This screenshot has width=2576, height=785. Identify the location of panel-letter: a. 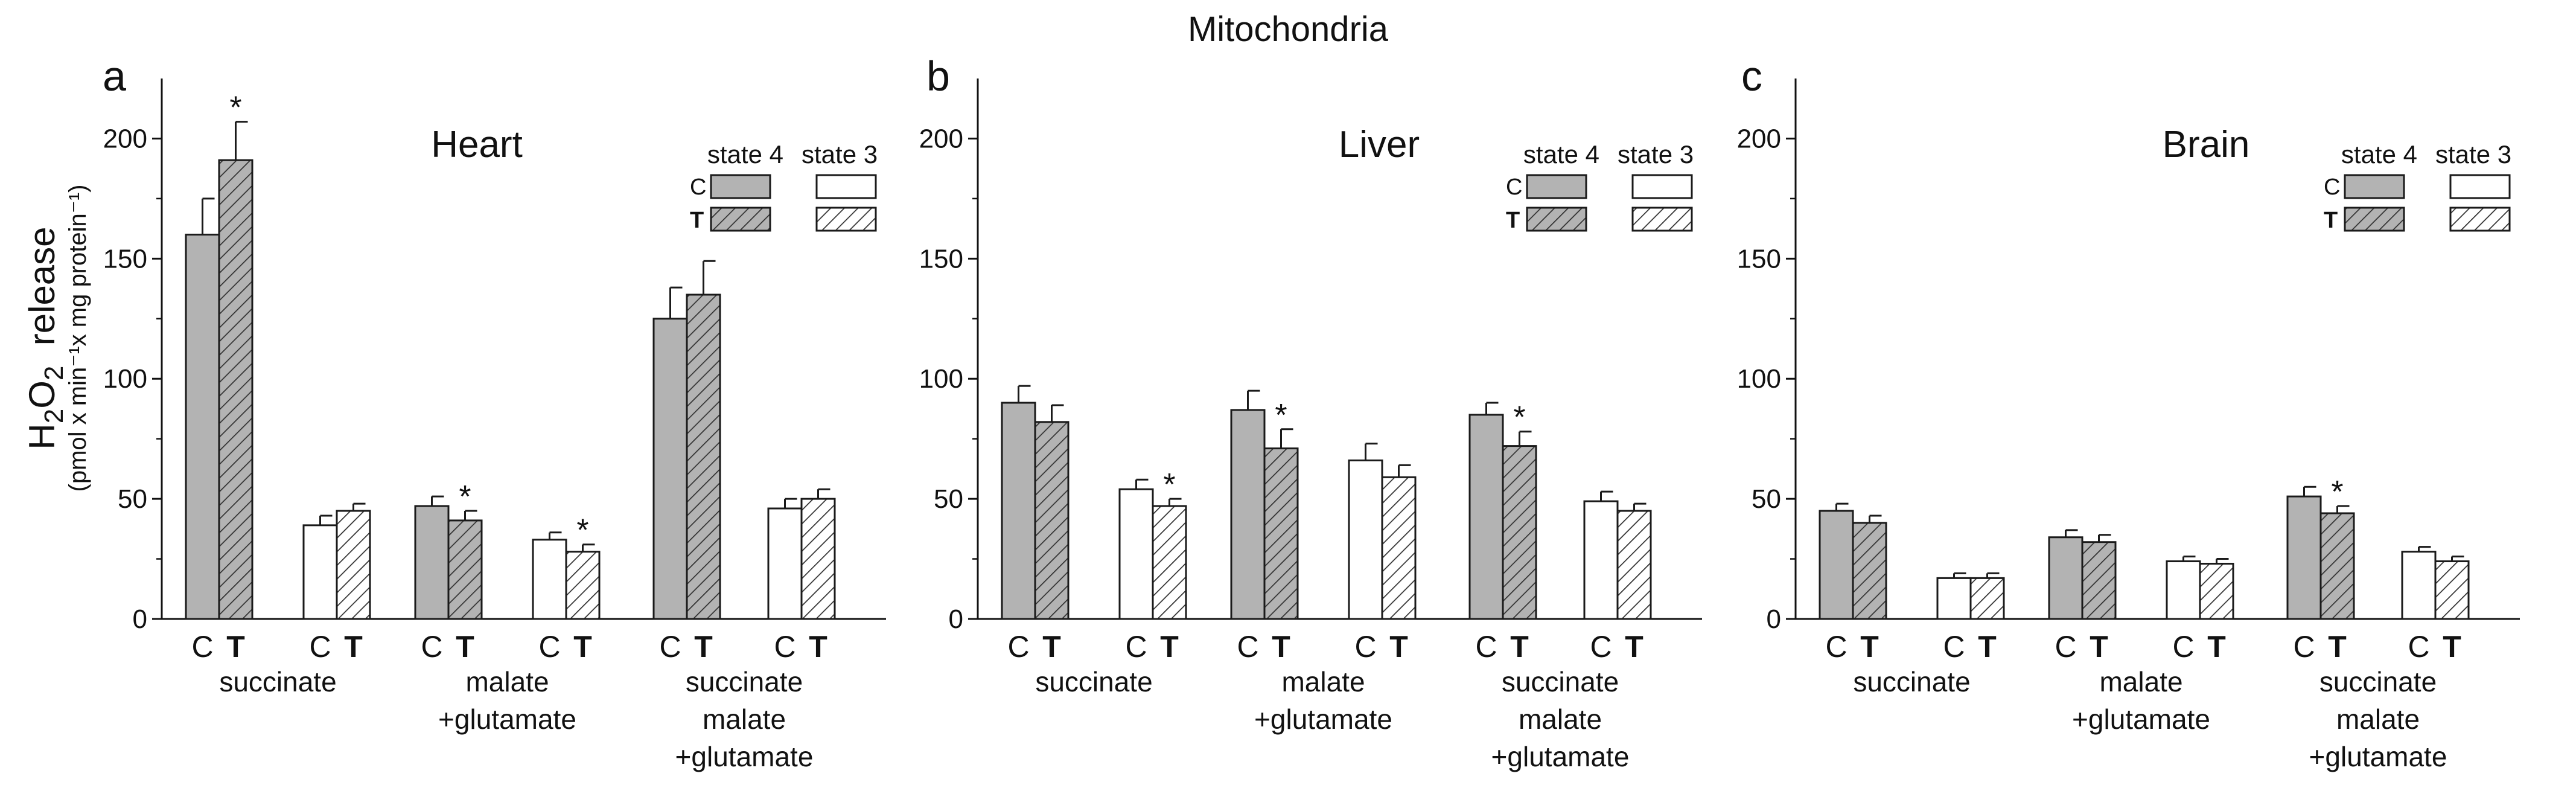
(114, 76).